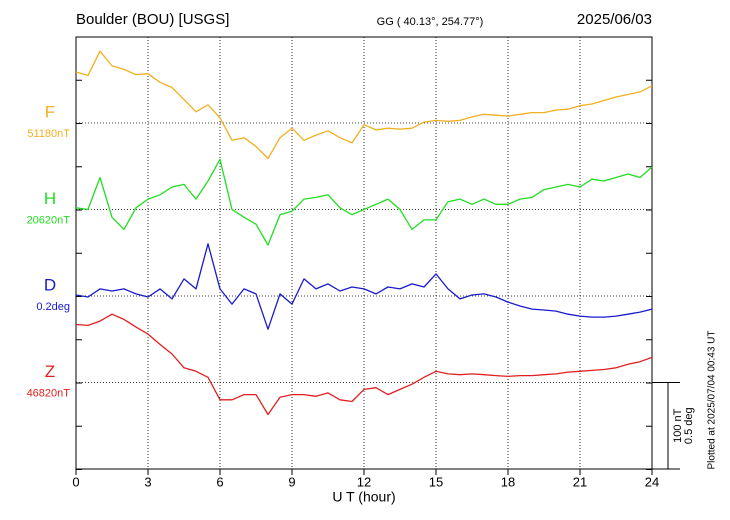 This screenshot has height=520, width=730. I want to click on x-tick-label: 0, so click(75, 481).